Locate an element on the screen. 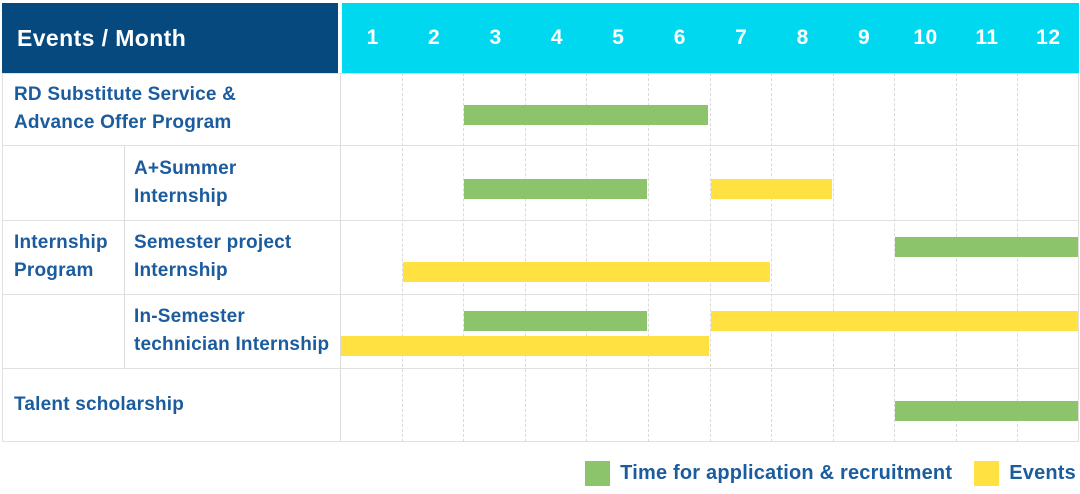 This screenshot has height=494, width=1080. row-label-line: Semester project is located at coordinates (213, 242).